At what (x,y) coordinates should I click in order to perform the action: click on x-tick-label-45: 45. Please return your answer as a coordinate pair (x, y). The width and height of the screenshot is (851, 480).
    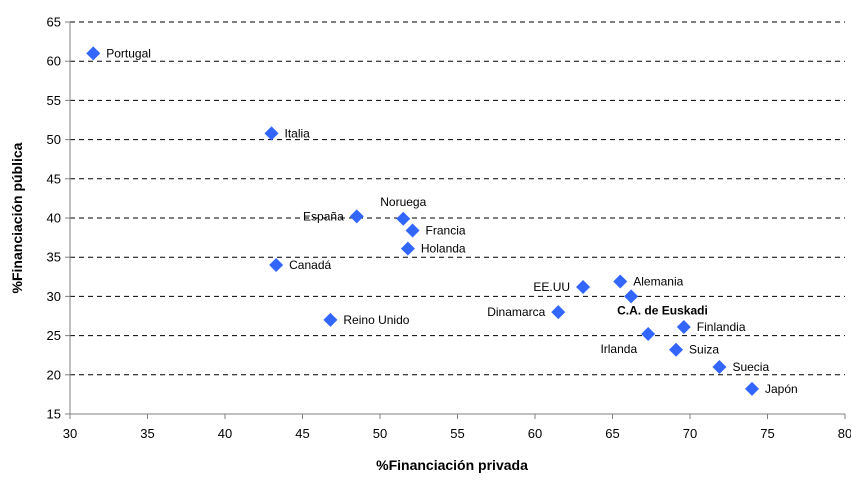
    Looking at the image, I should click on (302, 433).